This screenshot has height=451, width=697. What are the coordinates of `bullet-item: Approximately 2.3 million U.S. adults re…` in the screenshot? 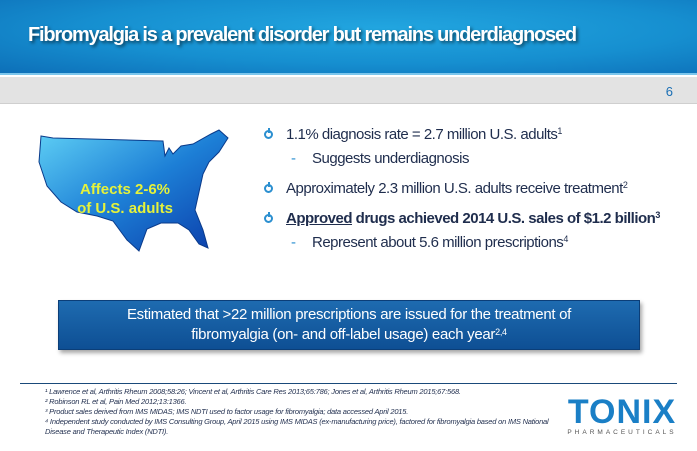 It's located at (479, 188).